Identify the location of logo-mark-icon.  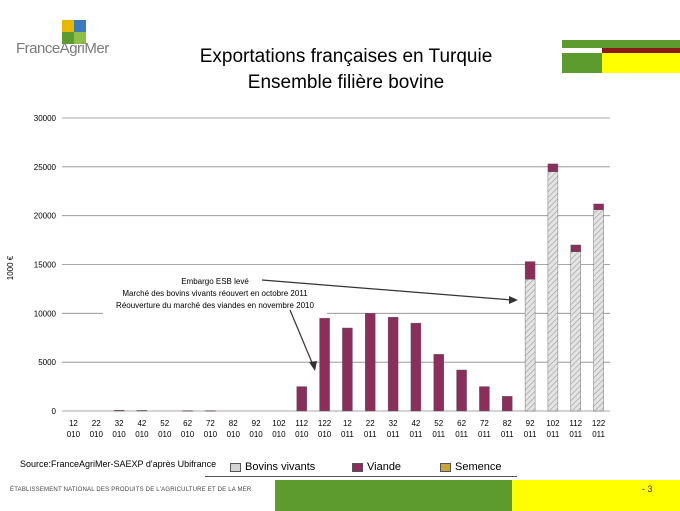
(74, 32).